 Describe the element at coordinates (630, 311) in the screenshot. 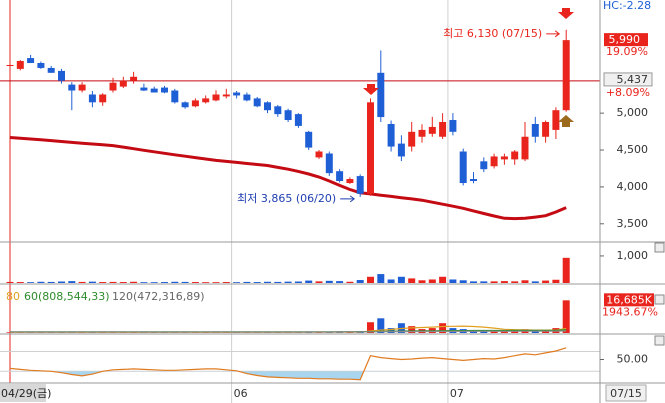

I see `last-value-change: 1943.67%` at that location.